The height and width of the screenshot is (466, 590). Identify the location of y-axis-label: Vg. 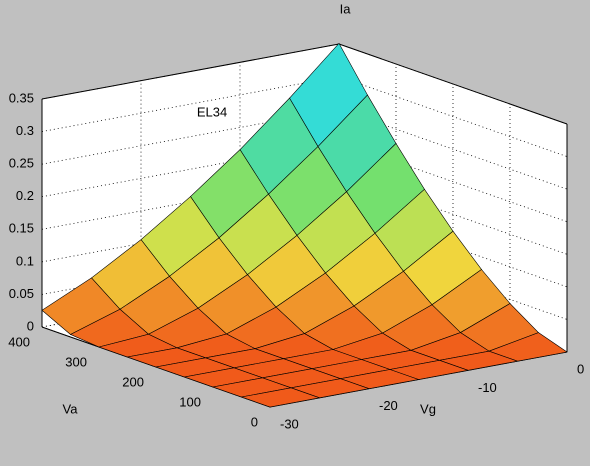
(428, 408).